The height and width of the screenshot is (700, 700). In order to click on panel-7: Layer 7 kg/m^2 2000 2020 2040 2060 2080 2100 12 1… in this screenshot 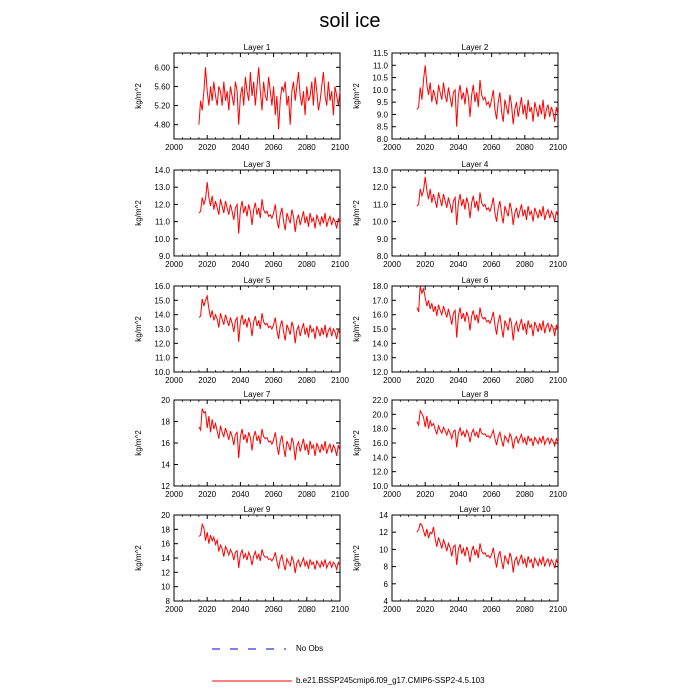, I will do `click(241, 444)`.